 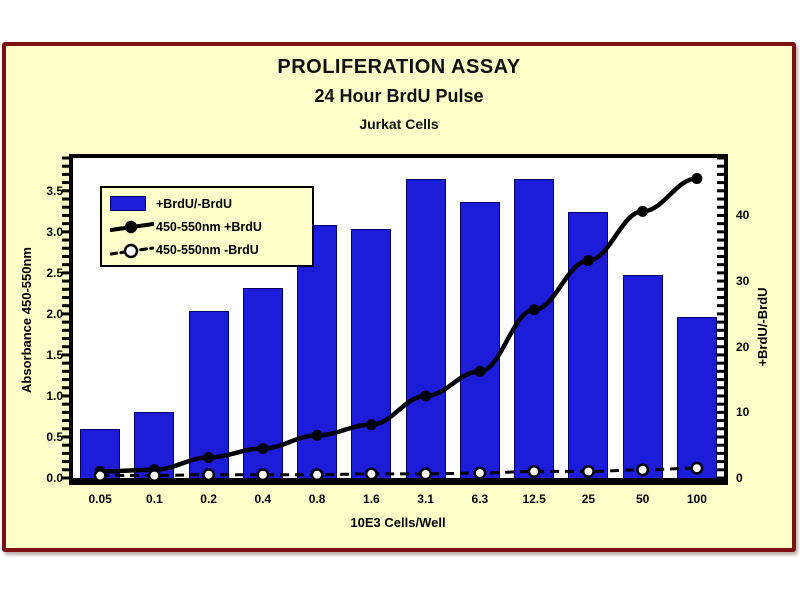 I want to click on bar-1.6, so click(x=371, y=353).